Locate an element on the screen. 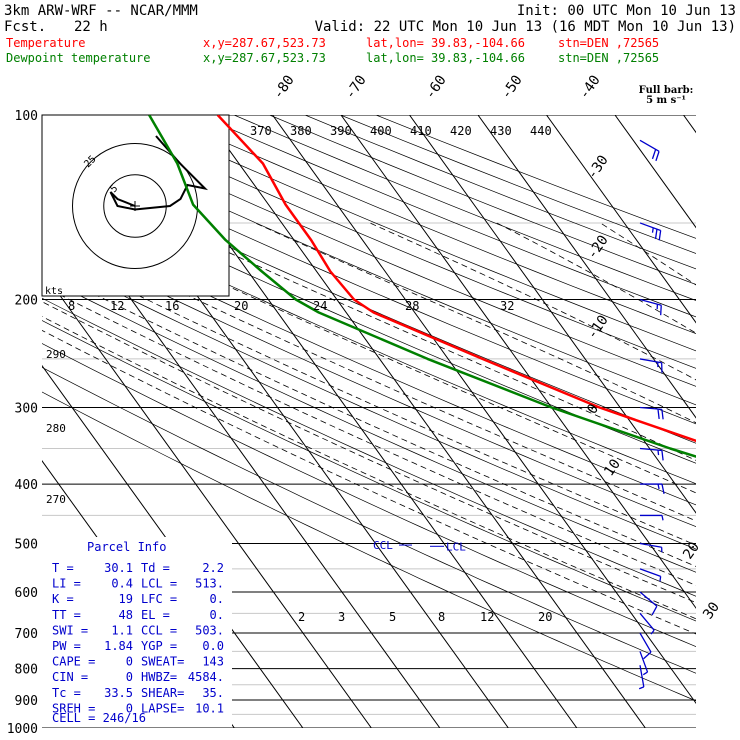  hodograph-speed-label: kts is located at coordinates (54, 291).